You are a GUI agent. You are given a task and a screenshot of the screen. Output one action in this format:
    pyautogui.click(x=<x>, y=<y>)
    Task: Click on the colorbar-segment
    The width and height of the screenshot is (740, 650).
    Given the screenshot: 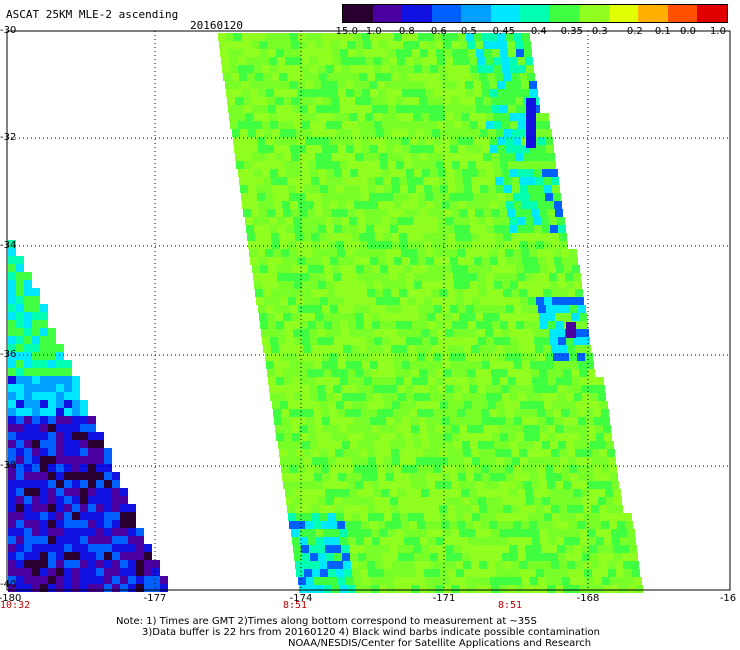 What is the action you would take?
    pyautogui.click(x=476, y=13)
    